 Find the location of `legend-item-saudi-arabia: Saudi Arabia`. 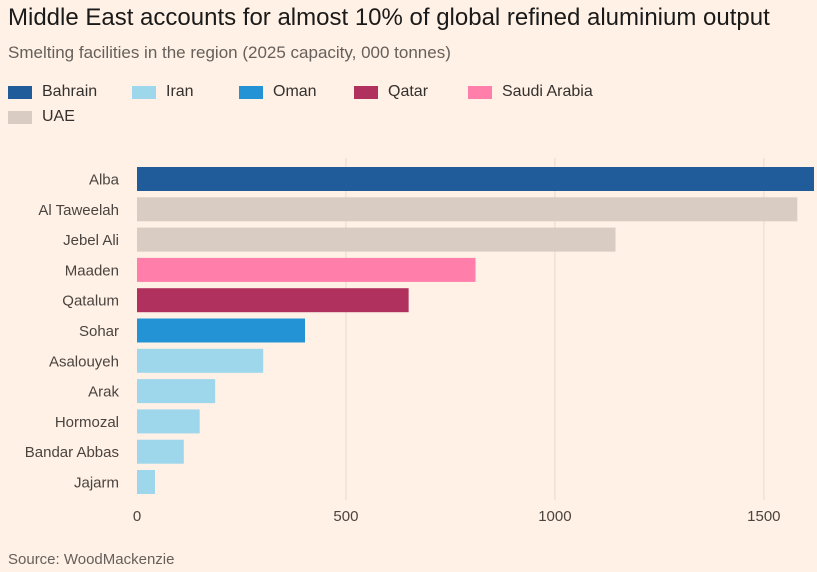

legend-item-saudi-arabia: Saudi Arabia is located at coordinates (530, 92).